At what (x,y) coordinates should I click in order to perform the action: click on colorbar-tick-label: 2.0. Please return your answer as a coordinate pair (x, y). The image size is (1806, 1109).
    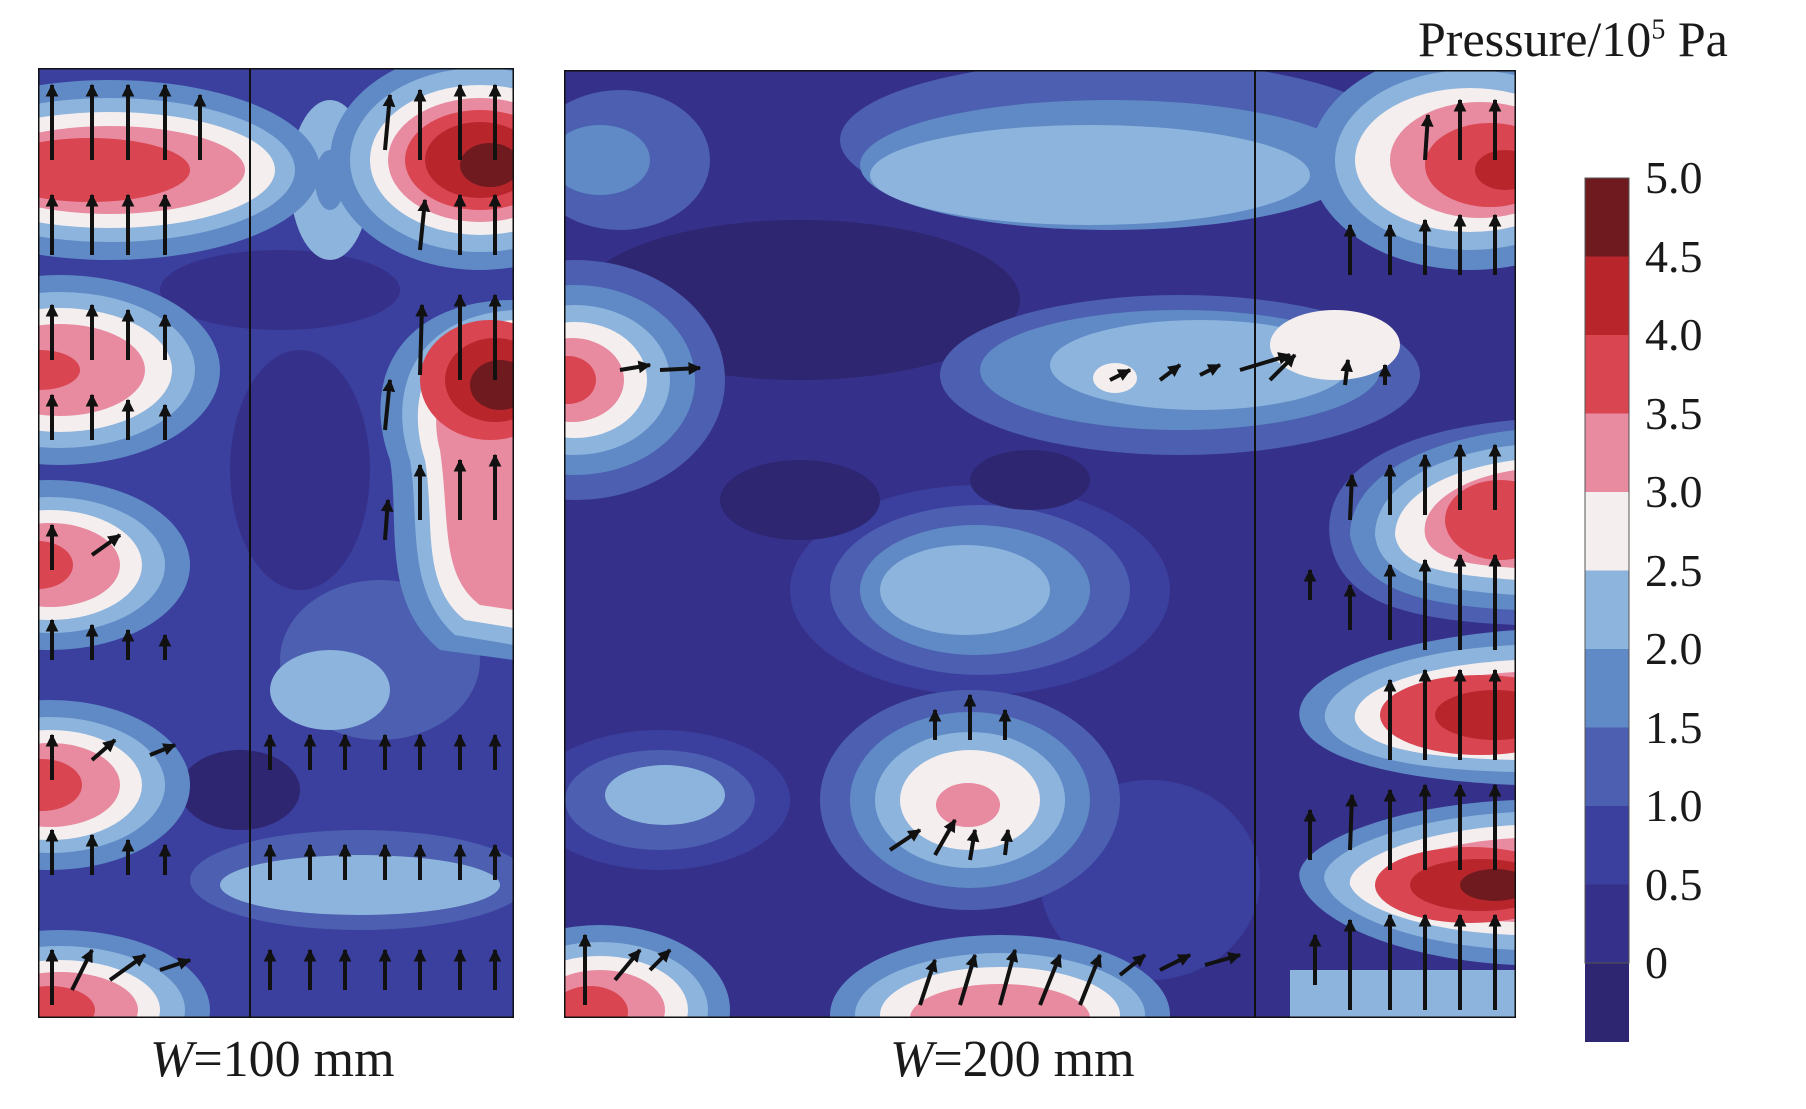
    Looking at the image, I should click on (1674, 648).